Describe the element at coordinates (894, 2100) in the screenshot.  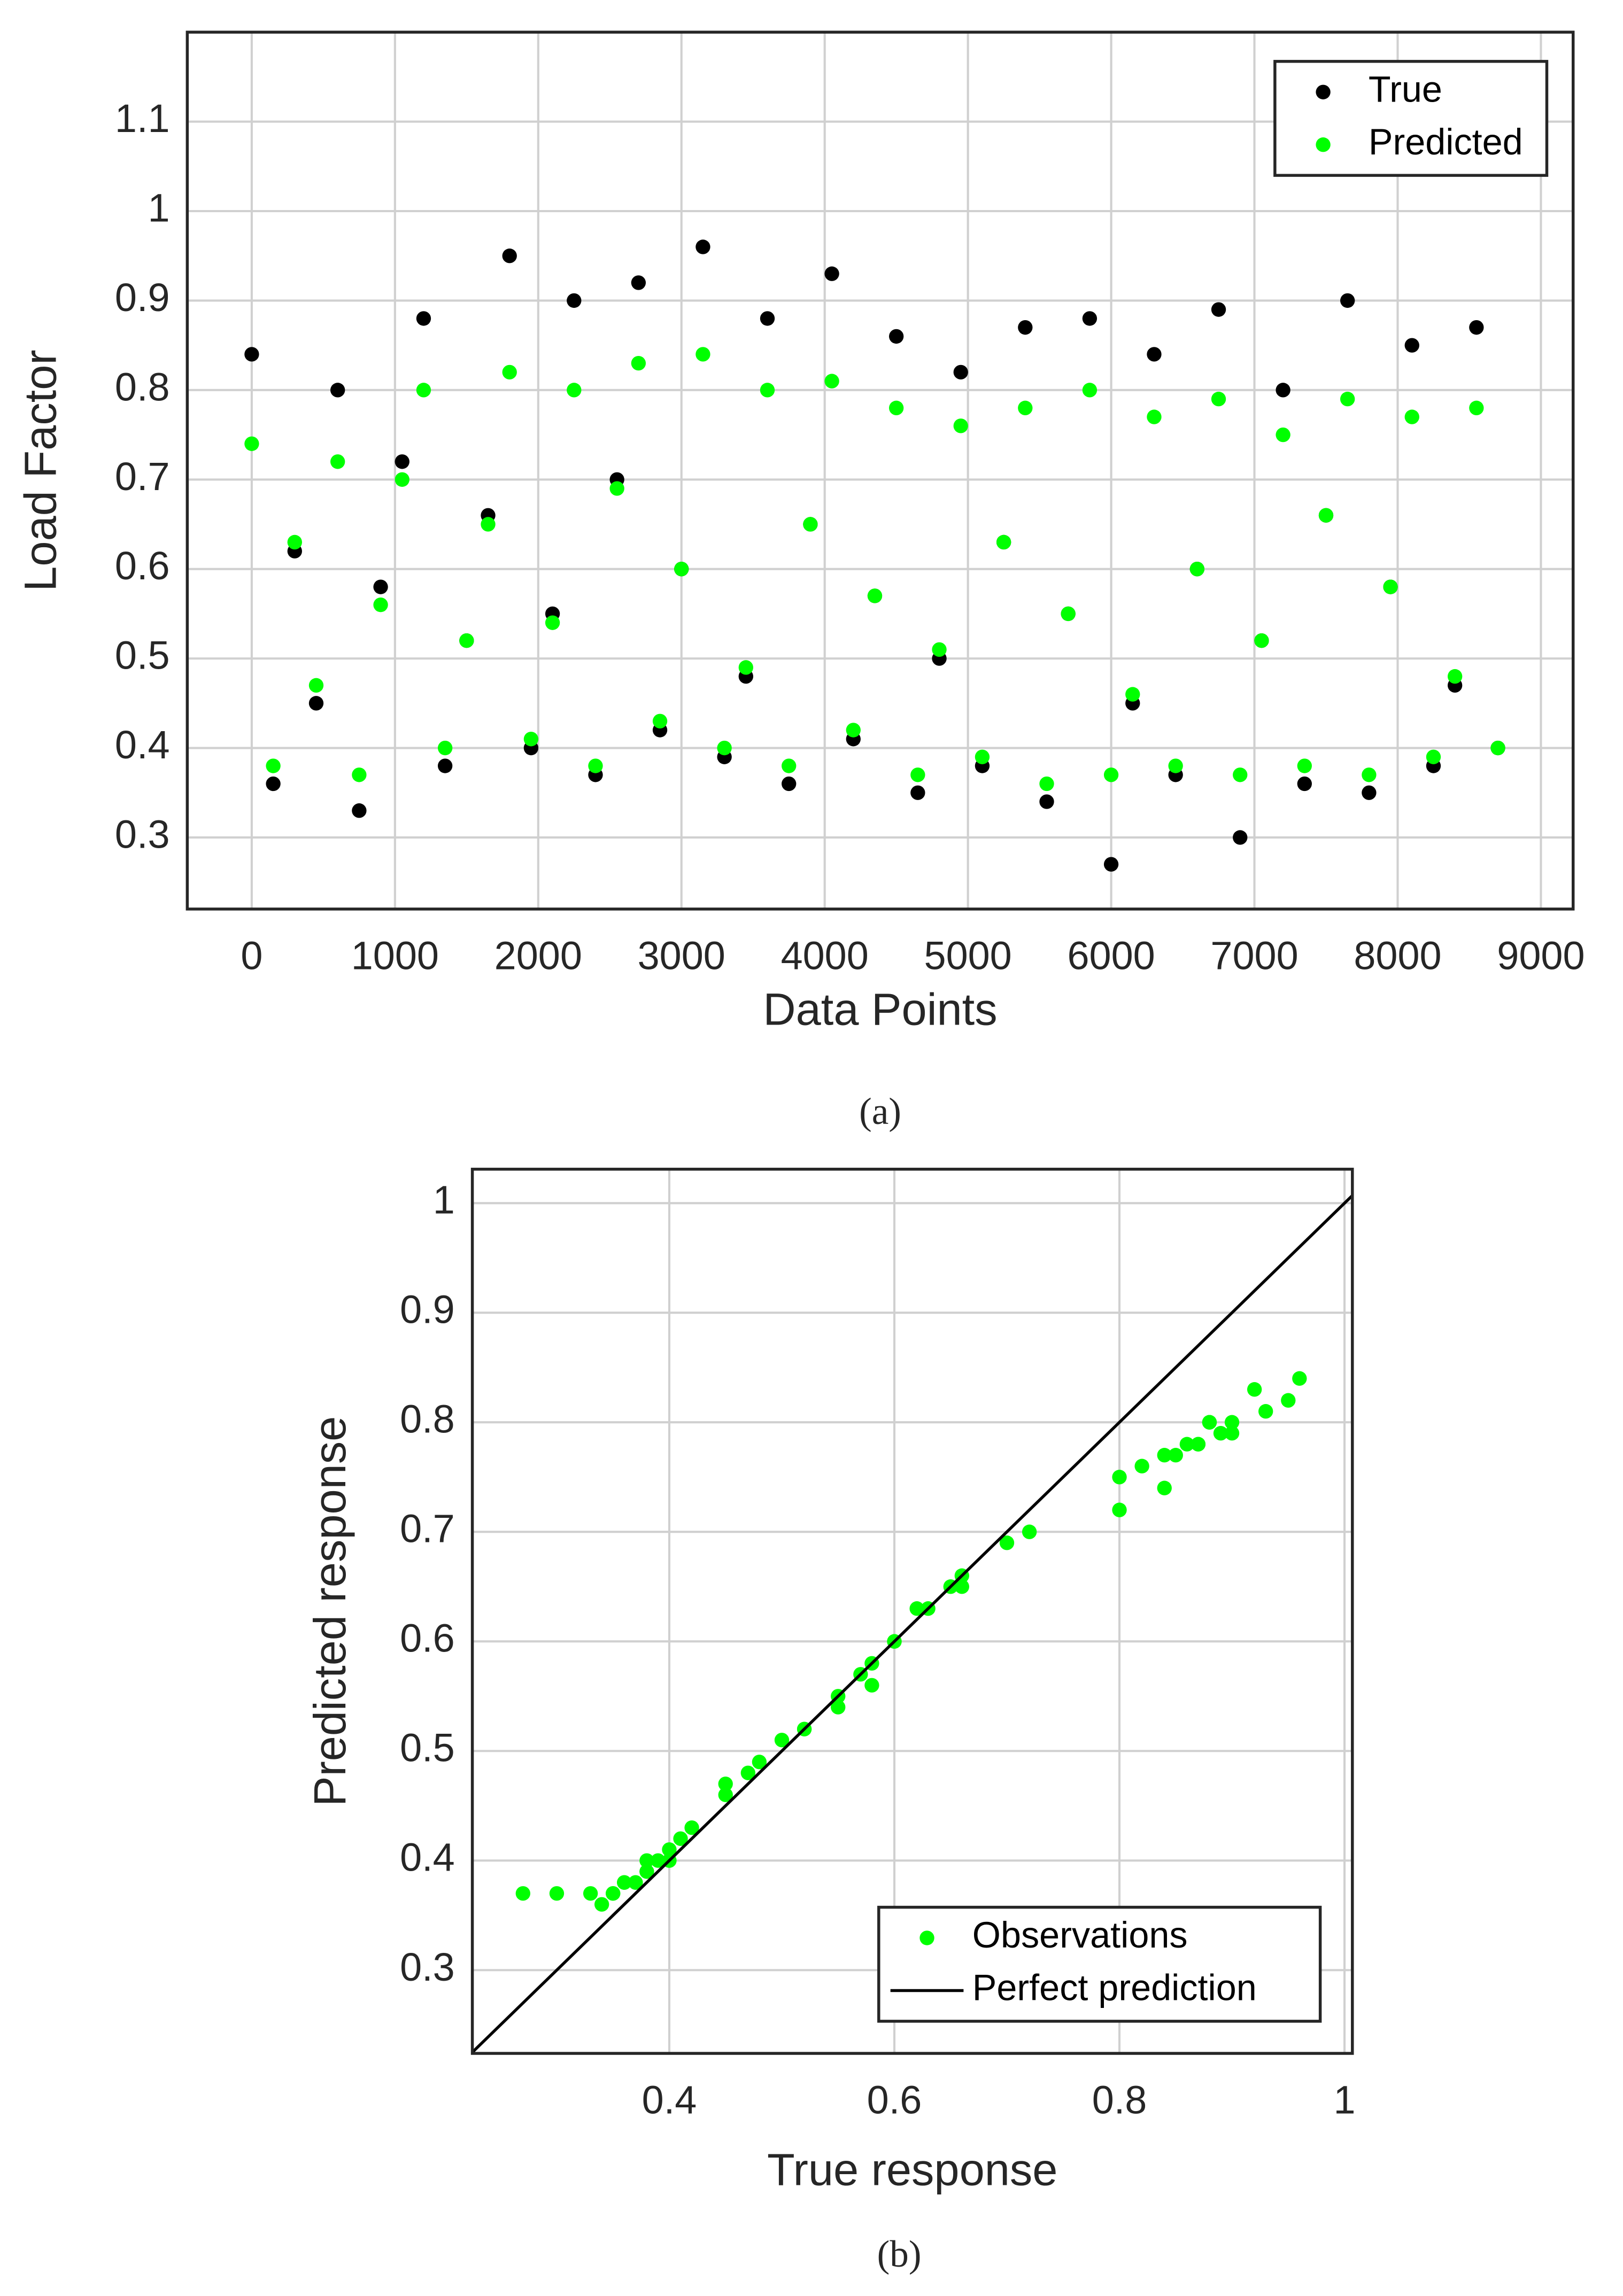
I see `x-tick-label: 0.6` at that location.